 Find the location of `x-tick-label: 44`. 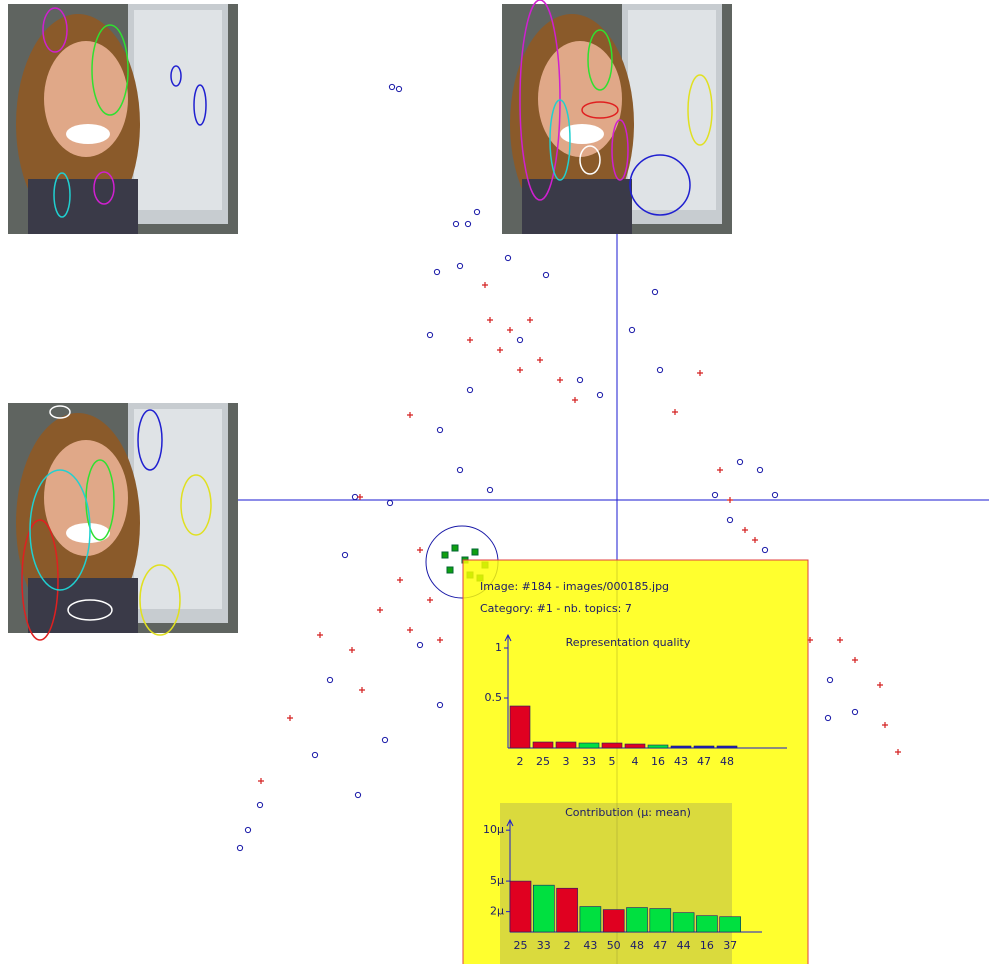

x-tick-label: 44 is located at coordinates (684, 945).